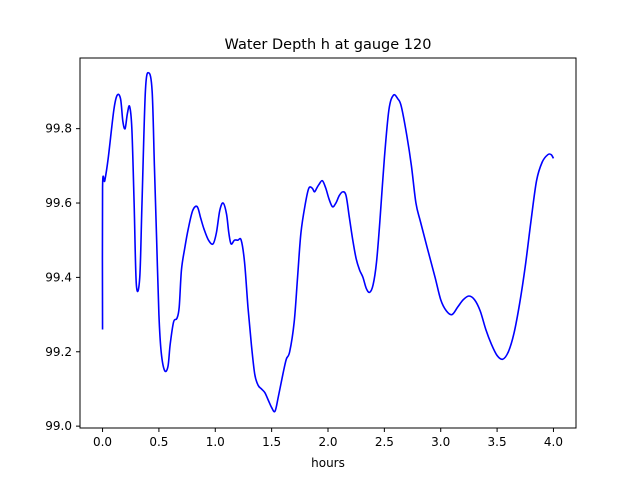  What do you see at coordinates (215, 442) in the screenshot?
I see `x-tick-label: 1.0` at bounding box center [215, 442].